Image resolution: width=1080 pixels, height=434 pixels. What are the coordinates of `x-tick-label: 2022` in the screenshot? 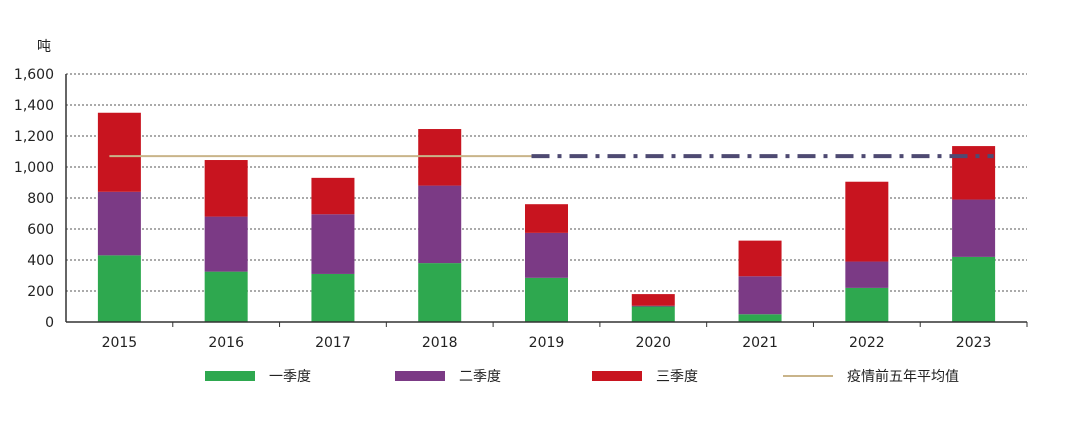 It's located at (867, 343).